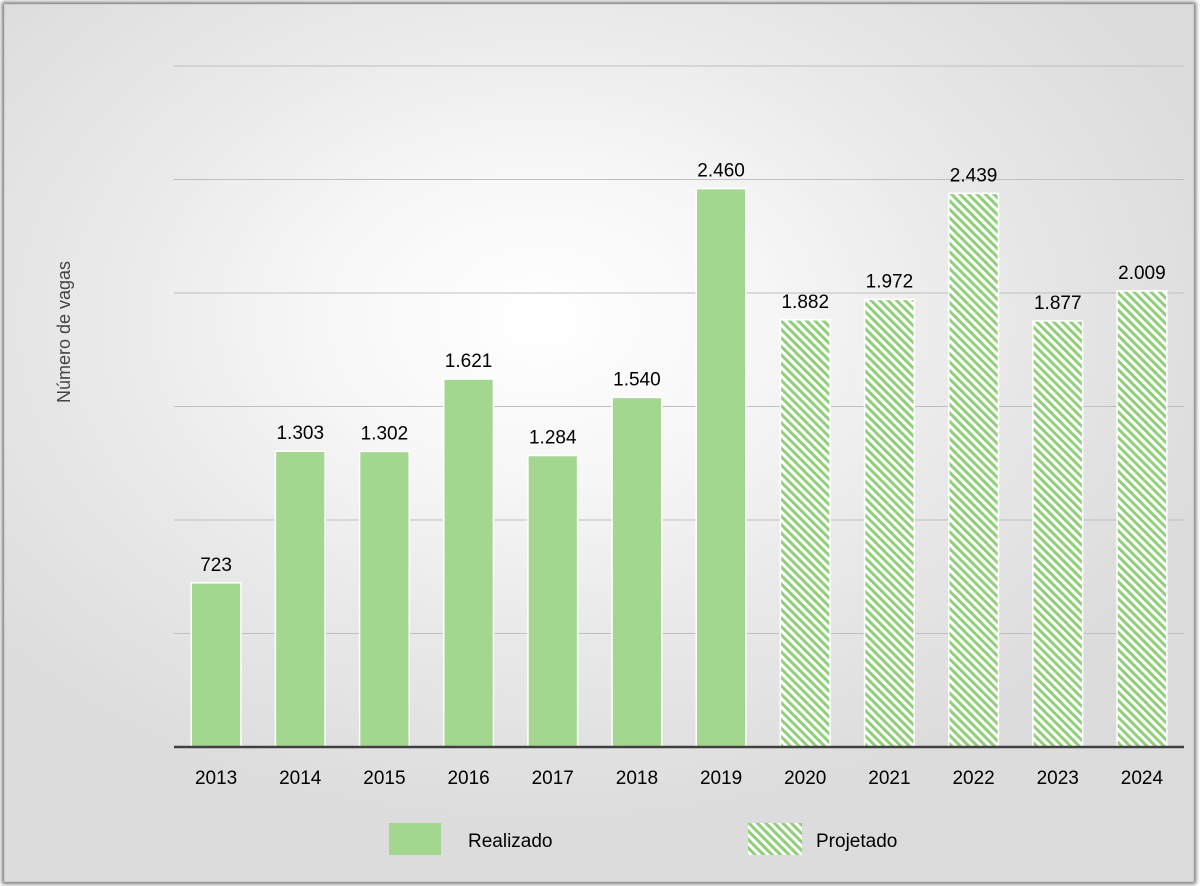 Image resolution: width=1201 pixels, height=886 pixels. What do you see at coordinates (216, 665) in the screenshot?
I see `bar-realizado-2013` at bounding box center [216, 665].